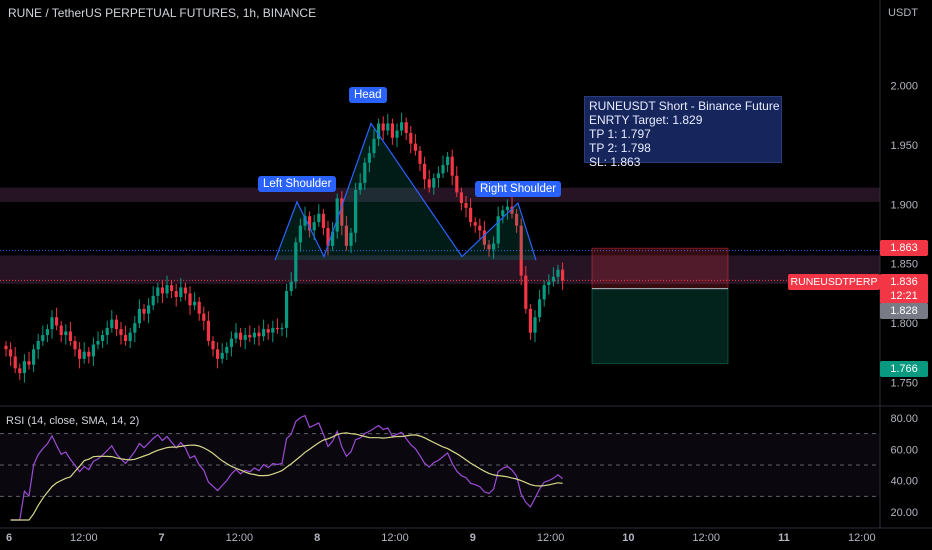 The height and width of the screenshot is (550, 932). What do you see at coordinates (518, 189) in the screenshot?
I see `right-shoulder-callout: Right Shoulder` at bounding box center [518, 189].